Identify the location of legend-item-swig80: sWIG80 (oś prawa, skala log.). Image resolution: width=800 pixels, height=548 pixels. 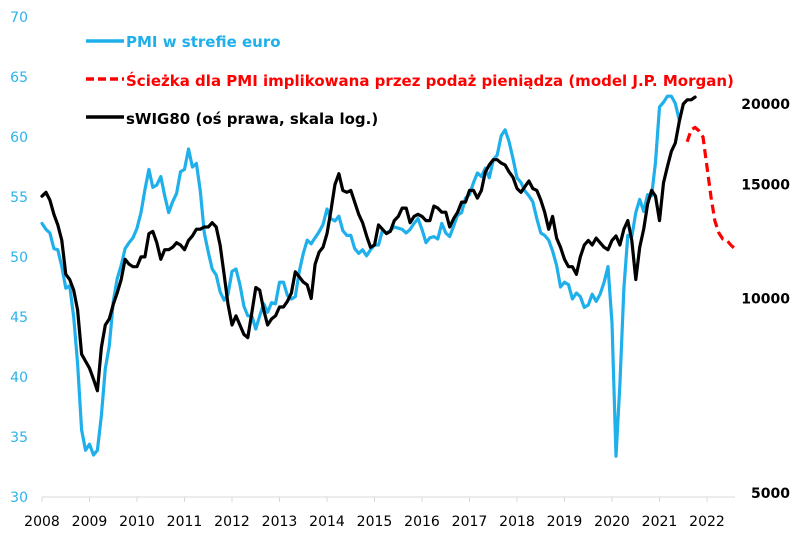
(232, 119).